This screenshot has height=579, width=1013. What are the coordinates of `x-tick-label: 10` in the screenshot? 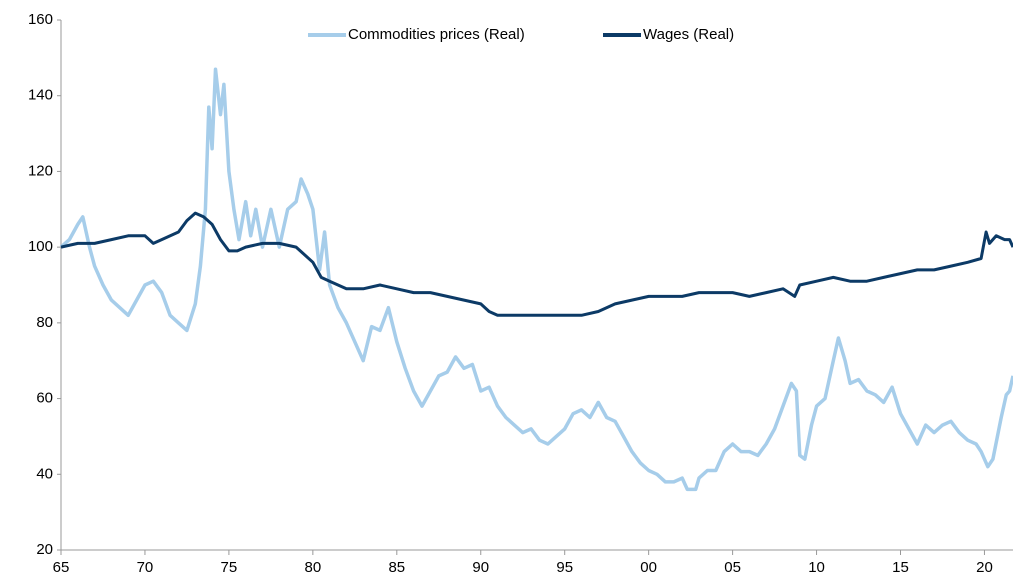 It's located at (816, 567).